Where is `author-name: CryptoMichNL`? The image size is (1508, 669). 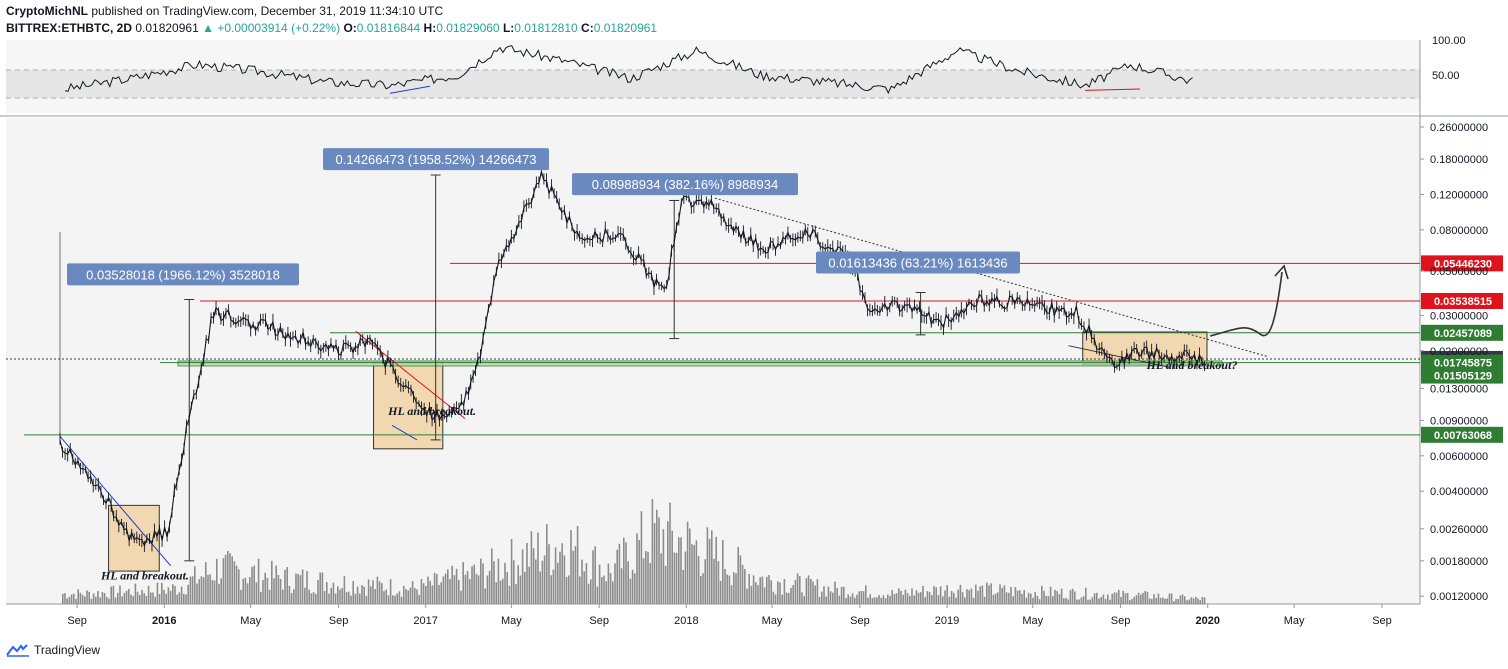 author-name: CryptoMichNL is located at coordinates (47, 11).